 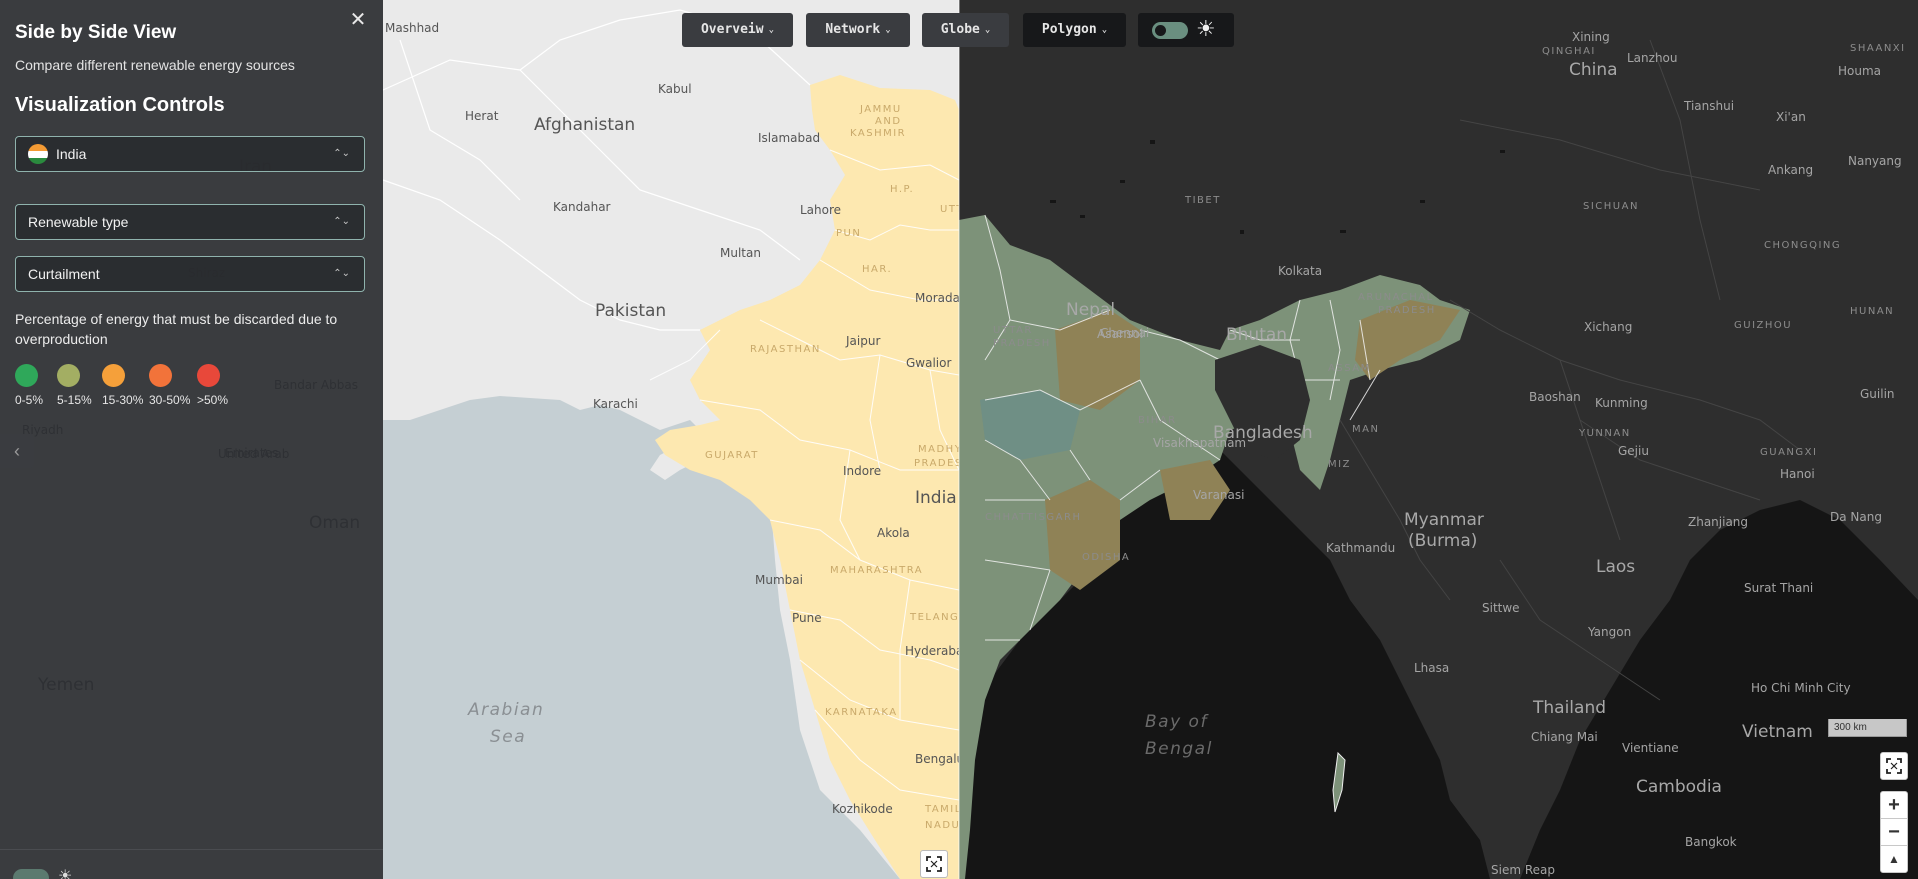 What do you see at coordinates (74, 385) in the screenshot?
I see `legend-item: 5-15%` at bounding box center [74, 385].